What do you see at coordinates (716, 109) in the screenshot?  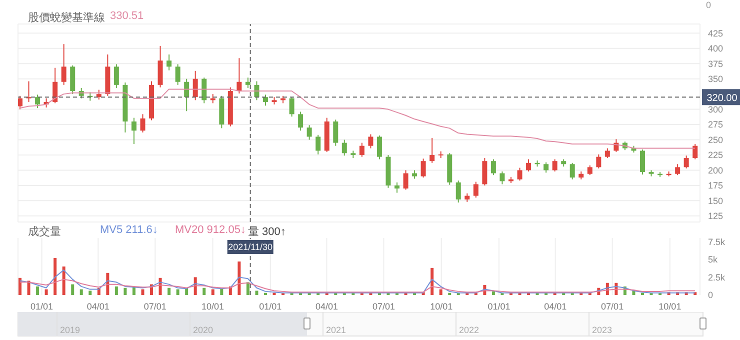 I see `y-tick-label: 300` at bounding box center [716, 109].